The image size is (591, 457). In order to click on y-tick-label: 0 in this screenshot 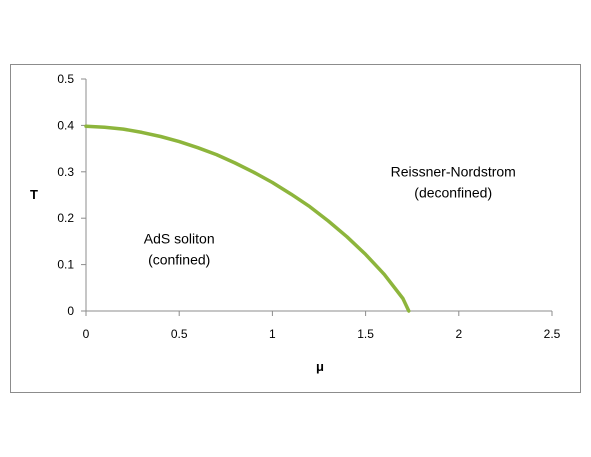, I will do `click(70, 311)`.